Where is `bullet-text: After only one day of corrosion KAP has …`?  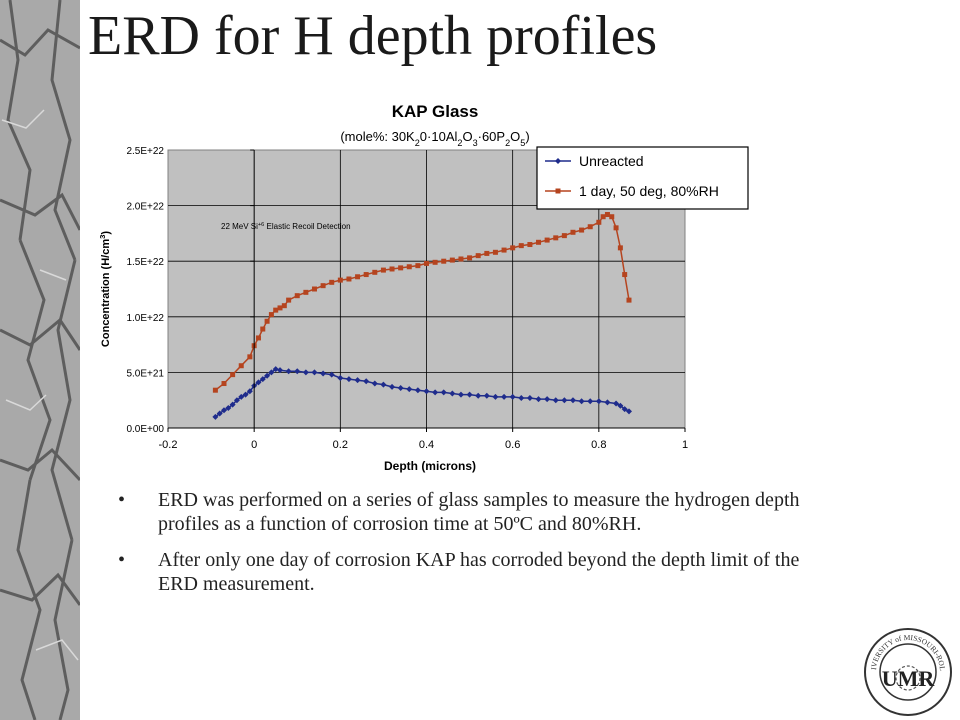
bullet-text: After only one day of corrosion KAP has … is located at coordinates (479, 572).